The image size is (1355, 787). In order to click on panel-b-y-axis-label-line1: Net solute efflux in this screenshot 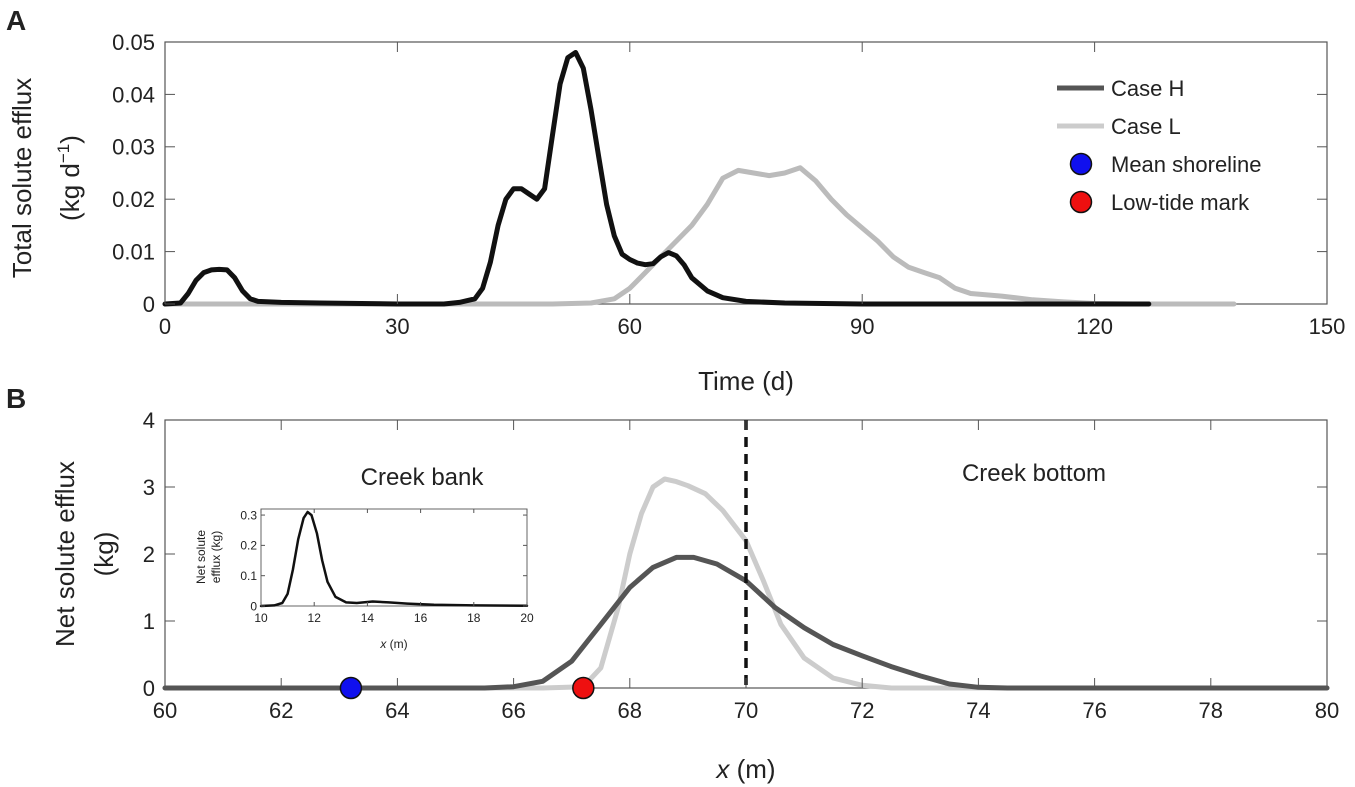, I will do `click(65, 554)`.